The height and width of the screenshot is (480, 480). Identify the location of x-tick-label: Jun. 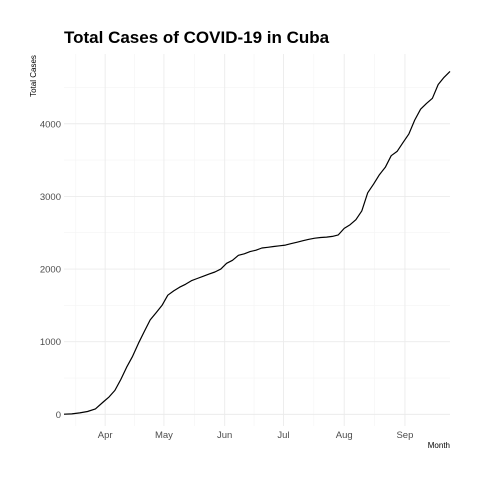
(224, 435).